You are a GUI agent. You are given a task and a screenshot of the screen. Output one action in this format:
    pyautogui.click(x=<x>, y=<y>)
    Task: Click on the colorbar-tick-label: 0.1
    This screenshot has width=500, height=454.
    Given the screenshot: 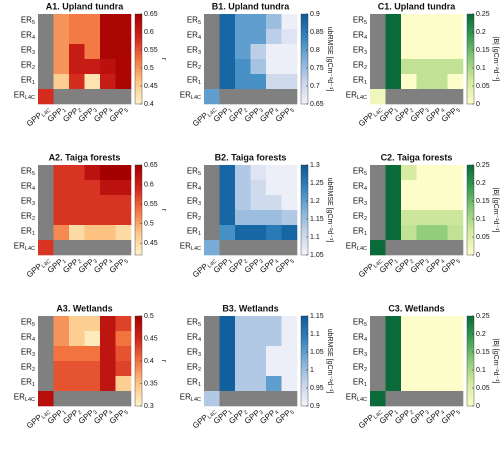 What is the action you would take?
    pyautogui.click(x=481, y=219)
    